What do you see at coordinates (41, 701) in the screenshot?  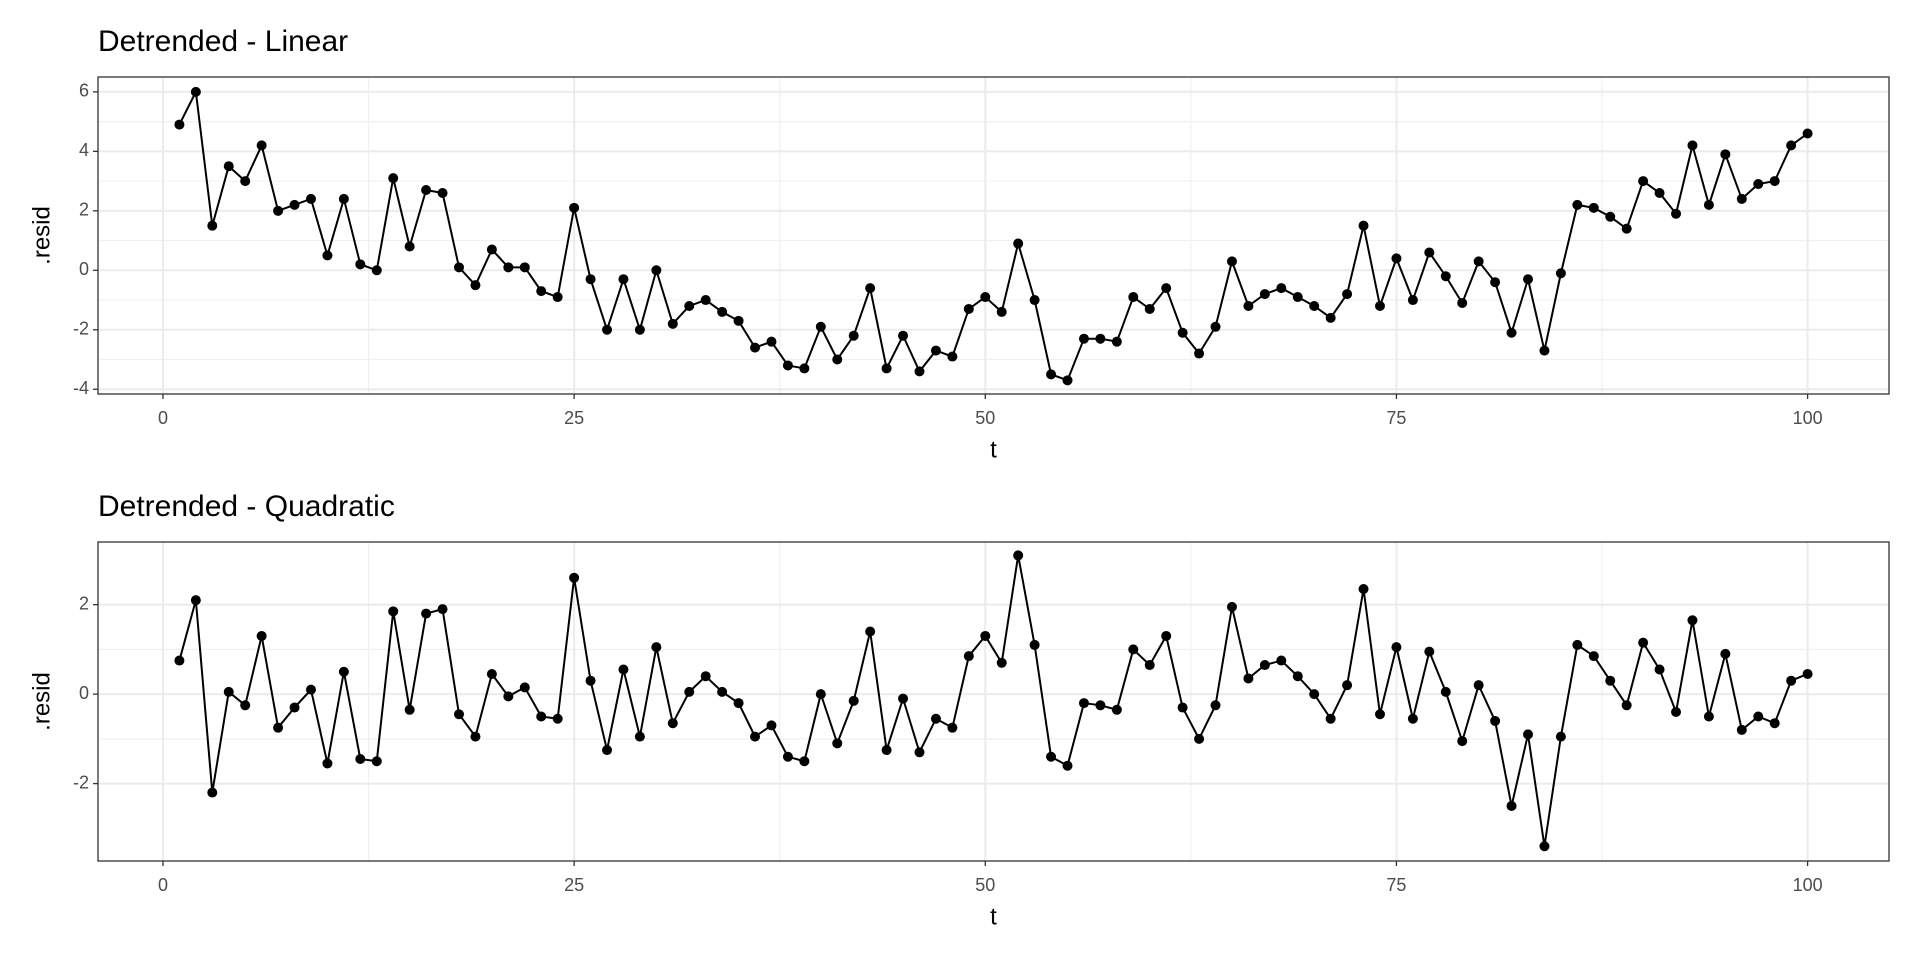 I see `y-axis-title: .resid` at bounding box center [41, 701].